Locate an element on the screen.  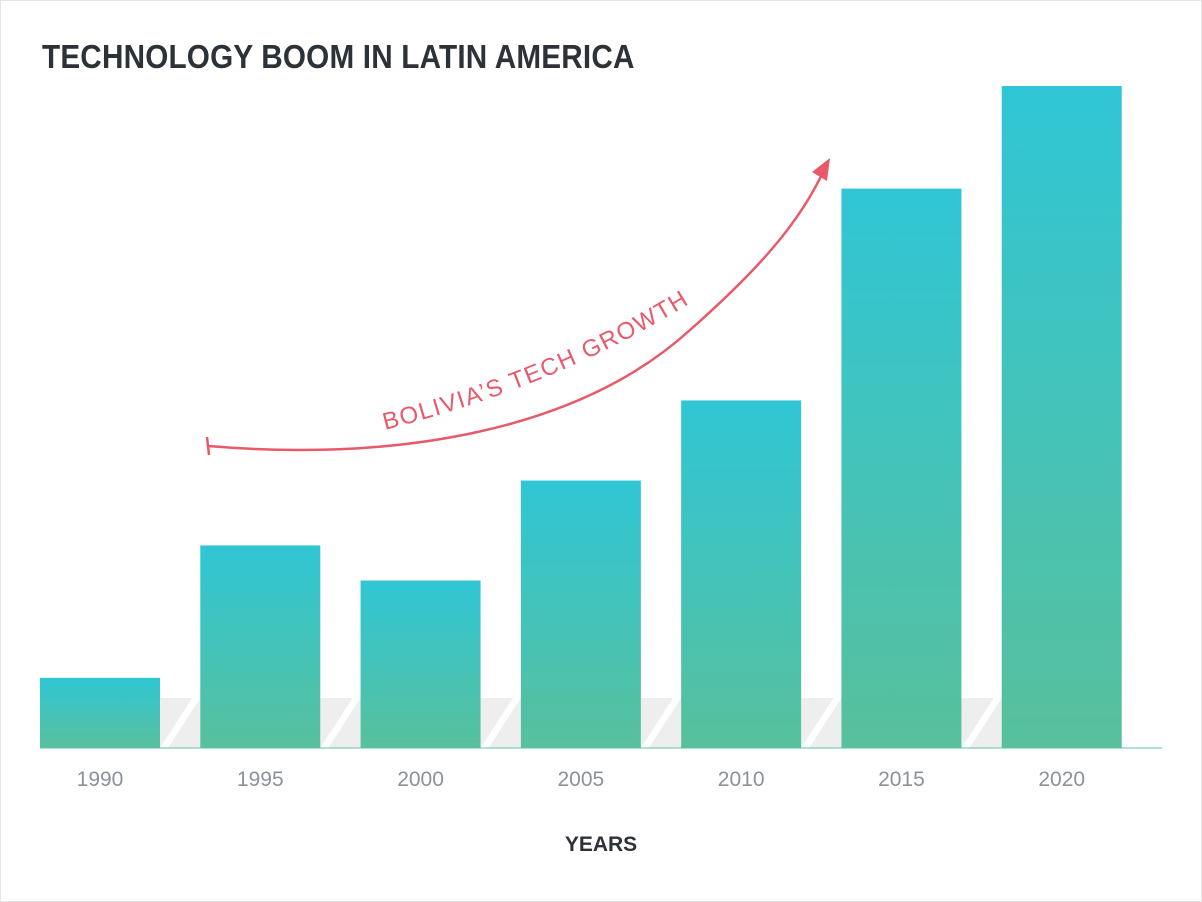
x-tick-label: 2010 is located at coordinates (741, 779).